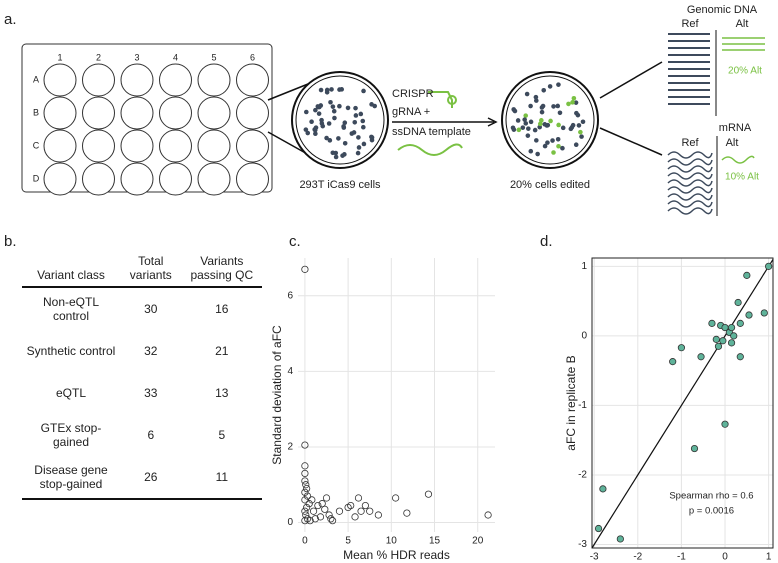 The height and width of the screenshot is (563, 778). I want to click on caption: 20% cells edited, so click(550, 185).